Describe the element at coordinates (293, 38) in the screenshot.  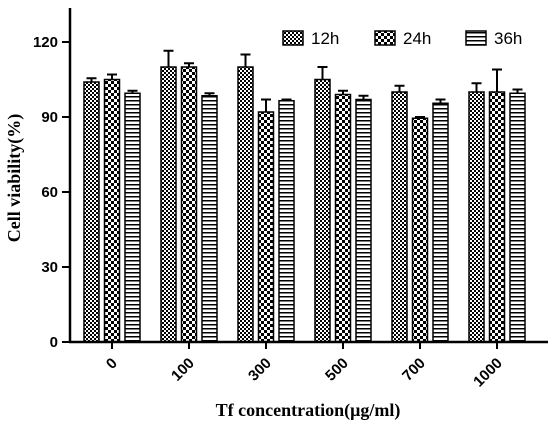
I see `legend-swatch-12h` at that location.